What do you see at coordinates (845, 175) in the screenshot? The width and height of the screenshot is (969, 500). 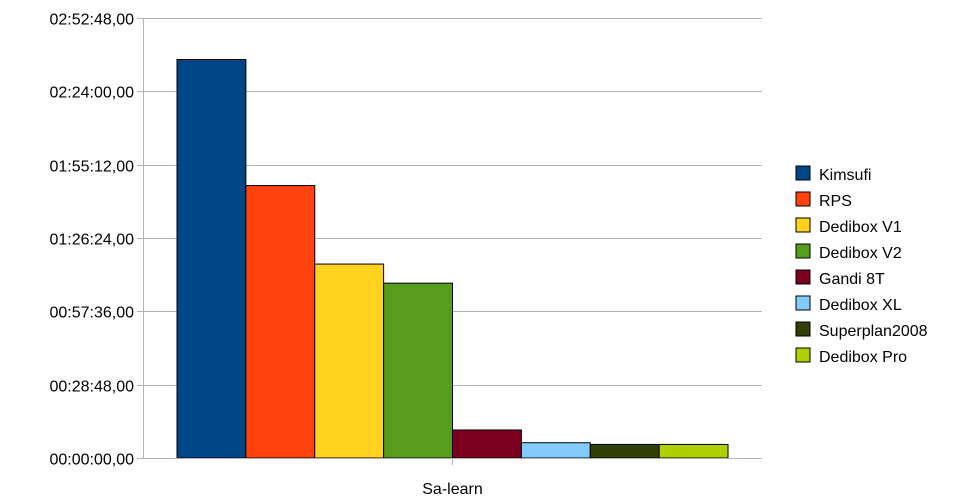 I see `legend-label: Kimsufi` at bounding box center [845, 175].